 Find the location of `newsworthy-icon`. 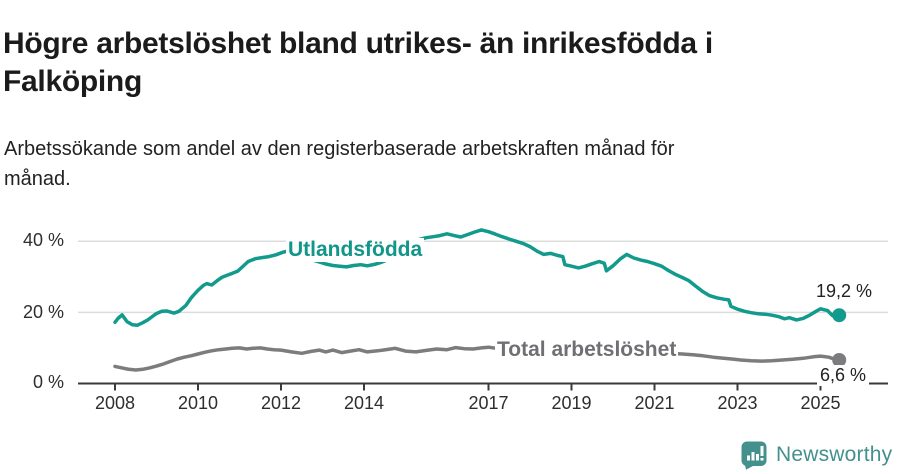

newsworthy-icon is located at coordinates (754, 455).